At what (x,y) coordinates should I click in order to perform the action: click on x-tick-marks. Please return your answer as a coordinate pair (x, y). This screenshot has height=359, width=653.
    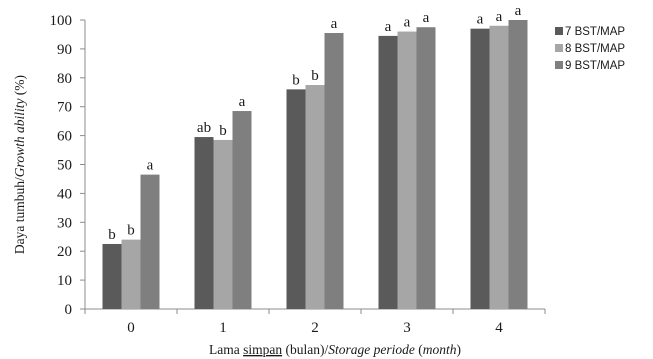
    Looking at the image, I should click on (315, 311).